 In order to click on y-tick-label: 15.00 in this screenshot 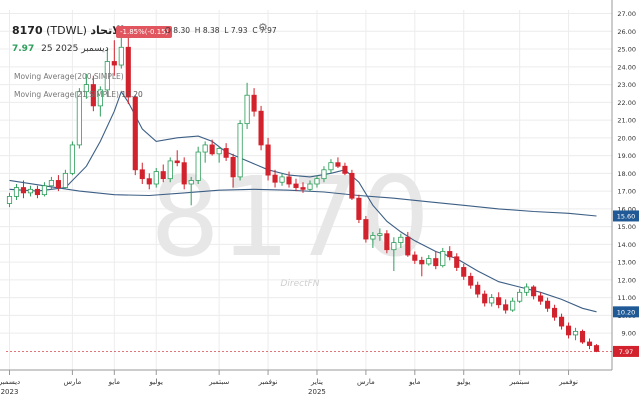, I will do `click(626, 227)`.